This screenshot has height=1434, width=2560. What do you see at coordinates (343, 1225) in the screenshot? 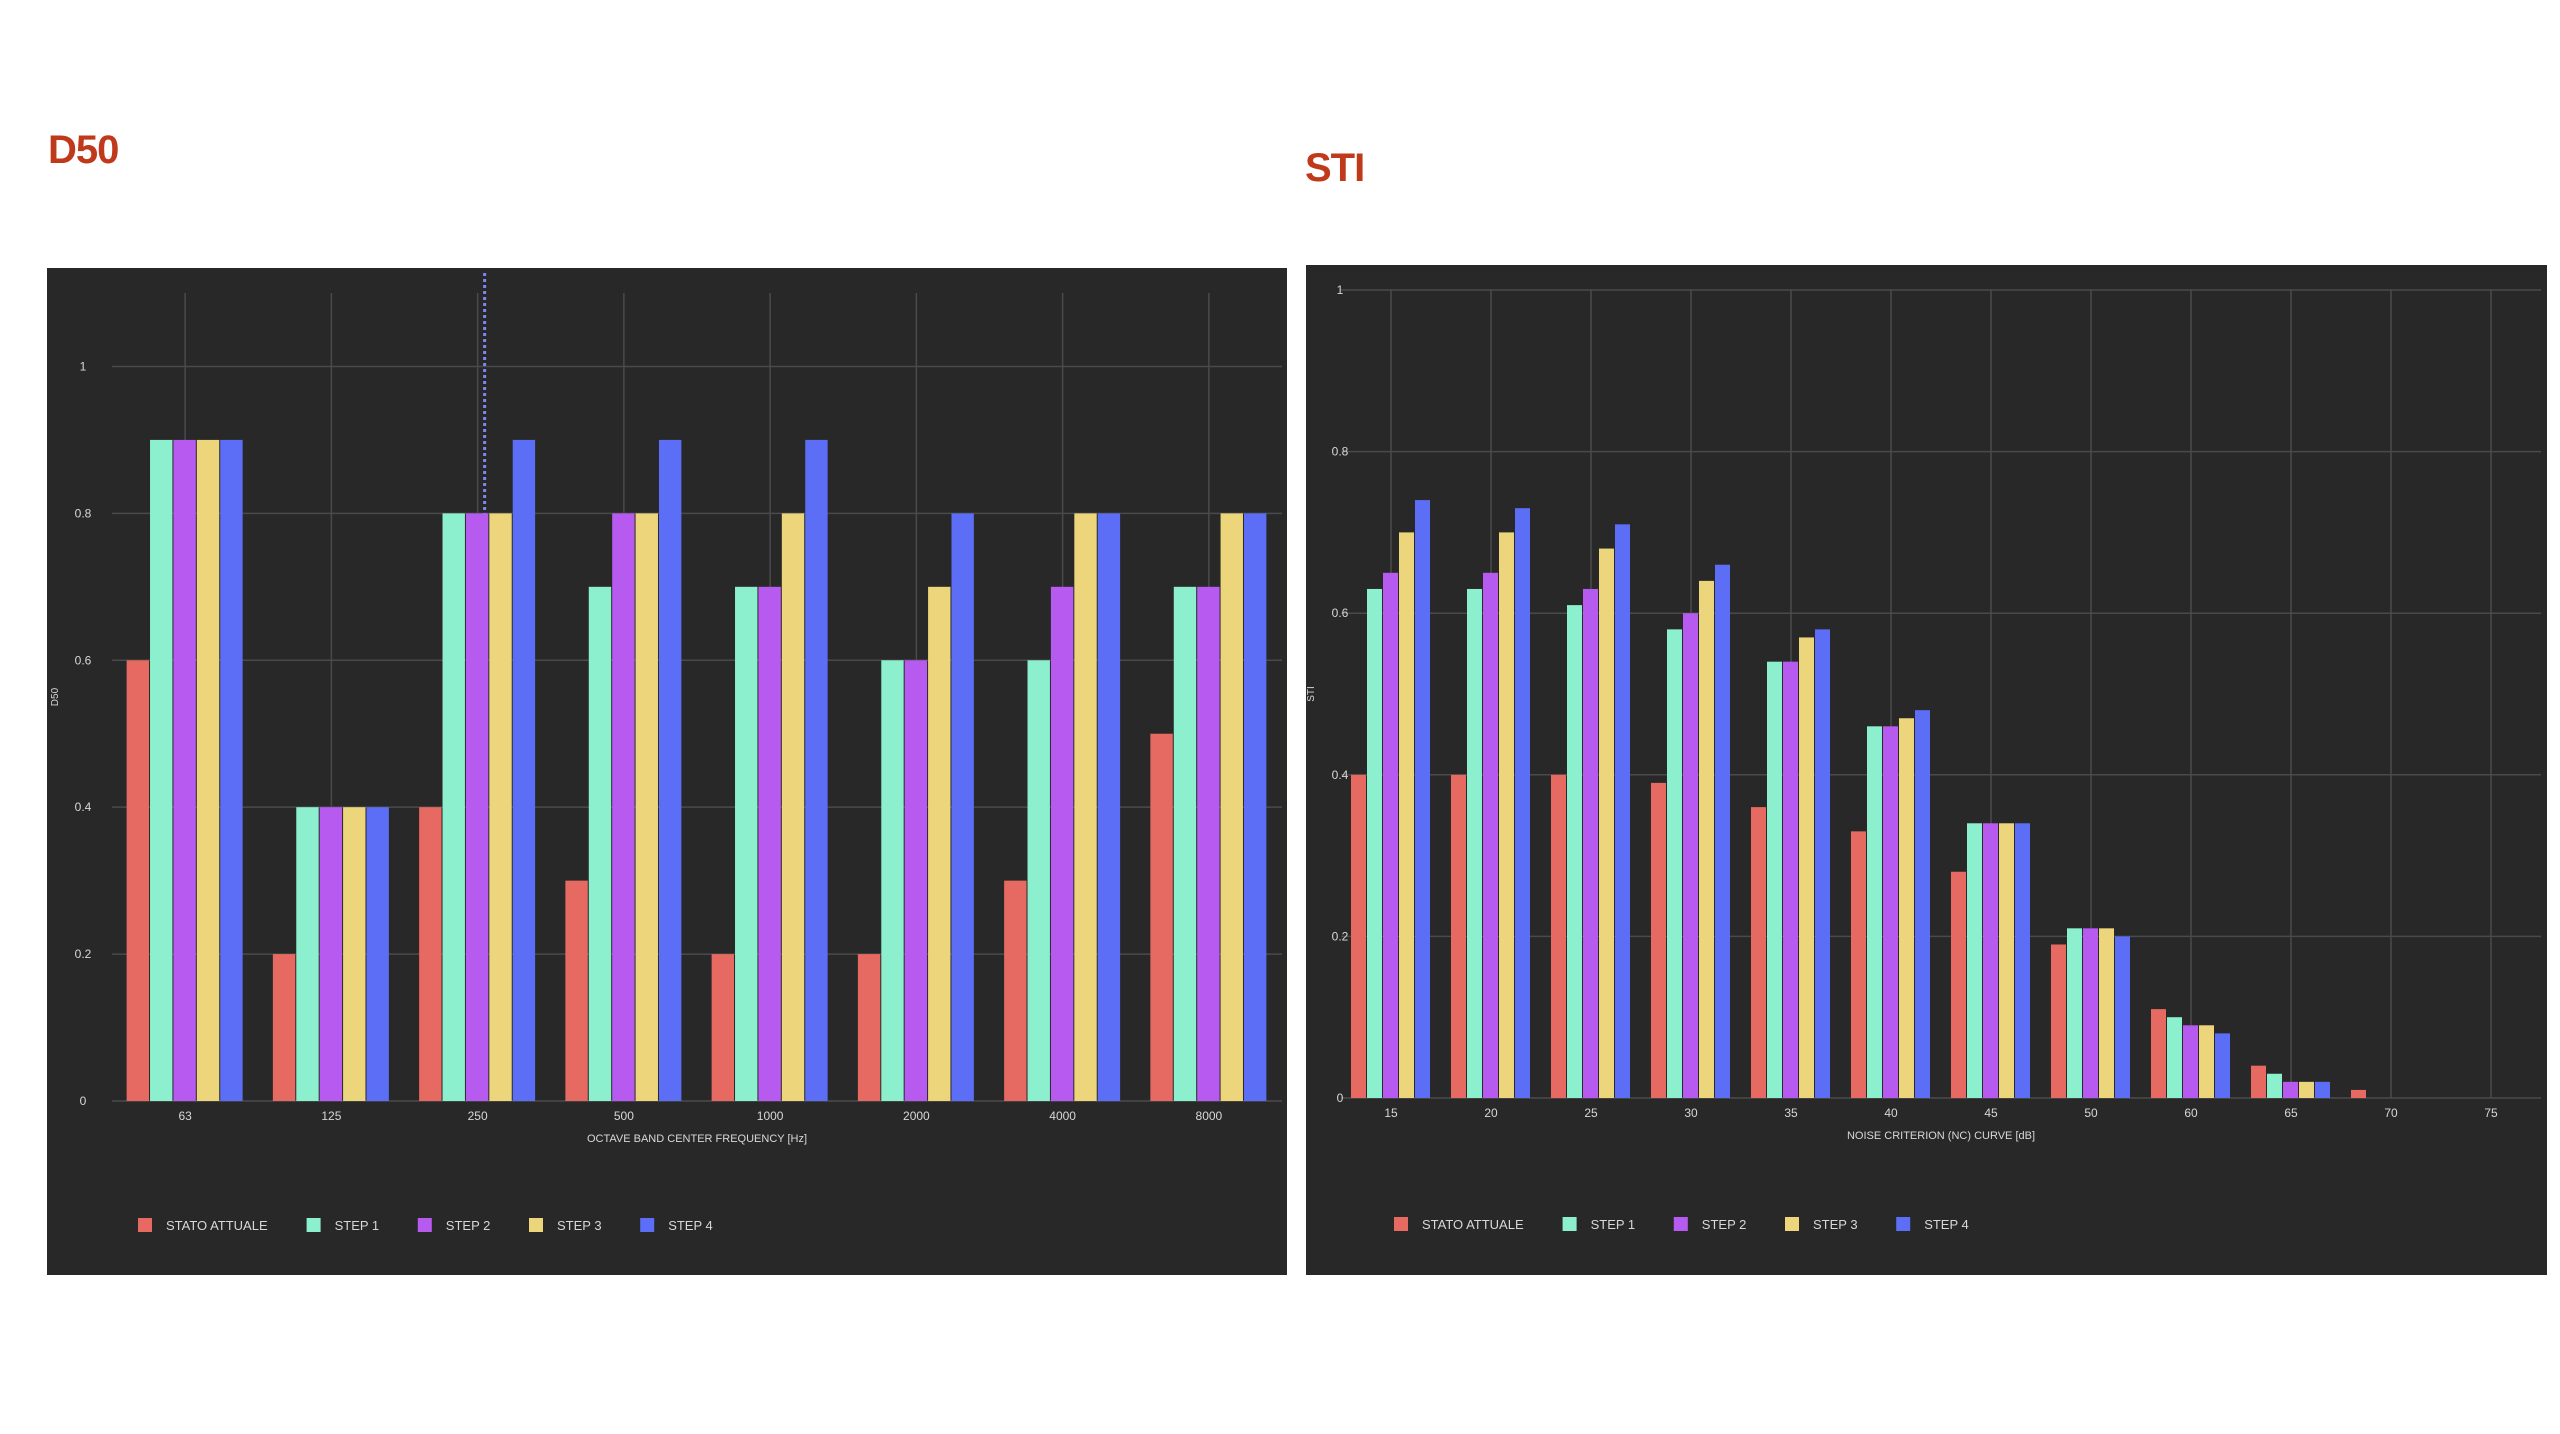
I see `d50-legend-item: STEP 1` at bounding box center [343, 1225].